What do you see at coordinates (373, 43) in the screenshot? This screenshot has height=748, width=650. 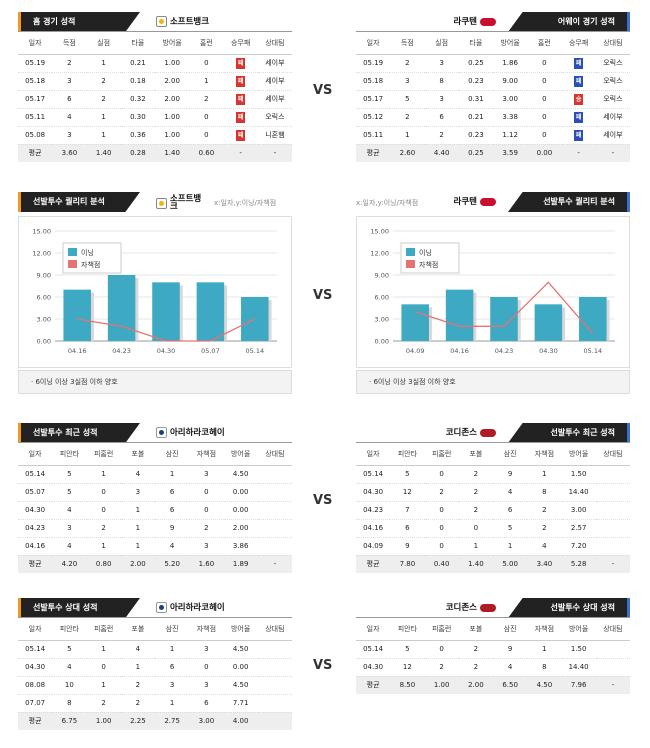 I see `column-header: 일자` at bounding box center [373, 43].